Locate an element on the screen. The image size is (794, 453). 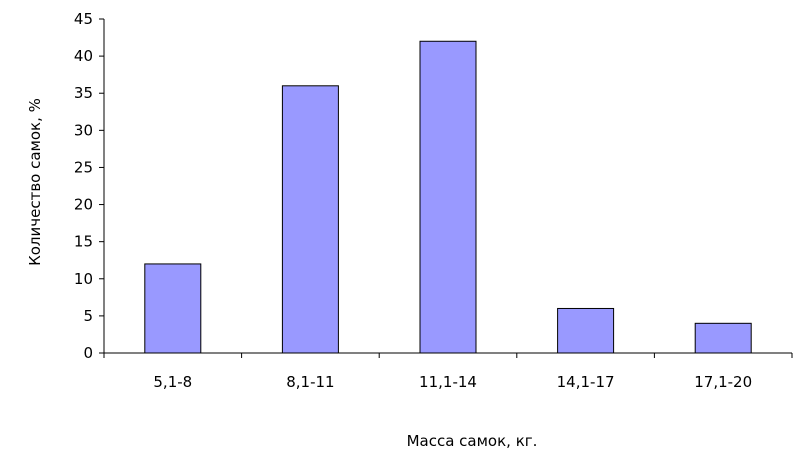
x-axis-categories: 5,1-8 8,1-11 11,1-14 14,1-17 17,1-20 is located at coordinates (448, 372).